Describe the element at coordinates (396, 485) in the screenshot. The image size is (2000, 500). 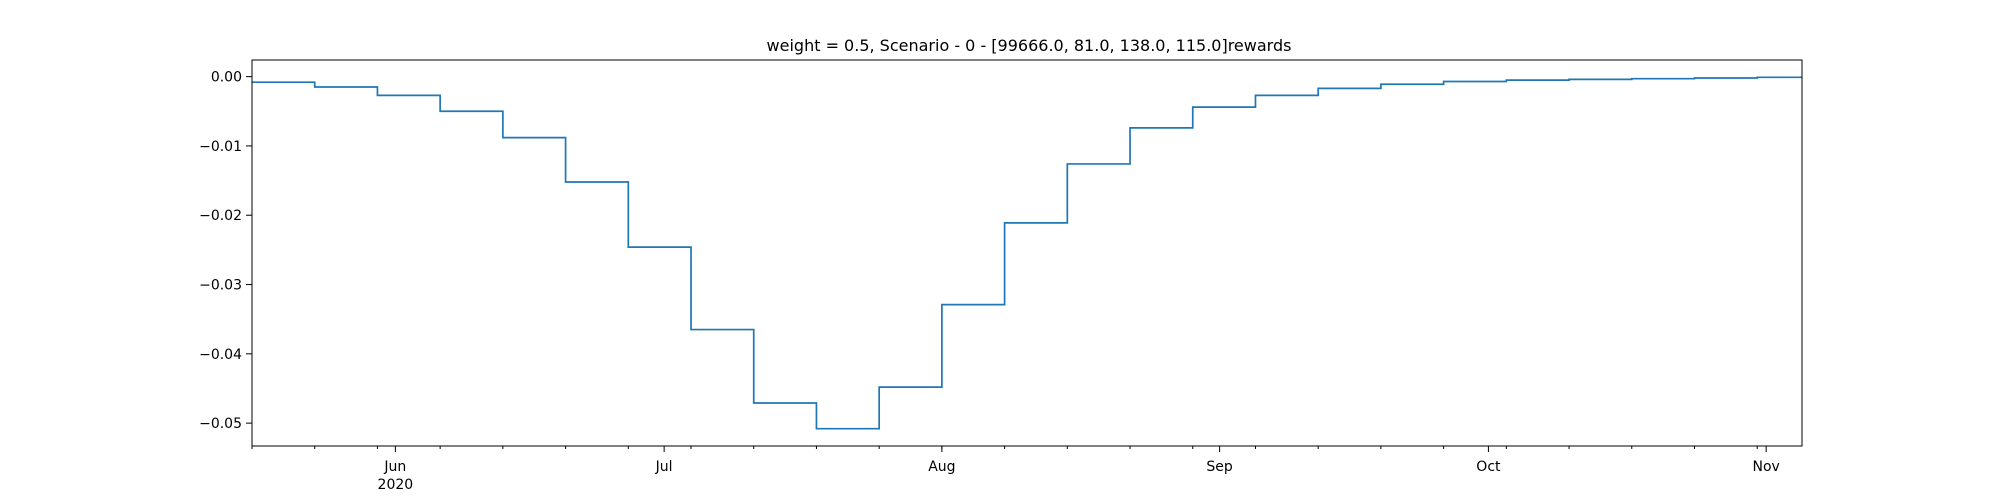
I see `x-tick-year-label: 2020` at that location.